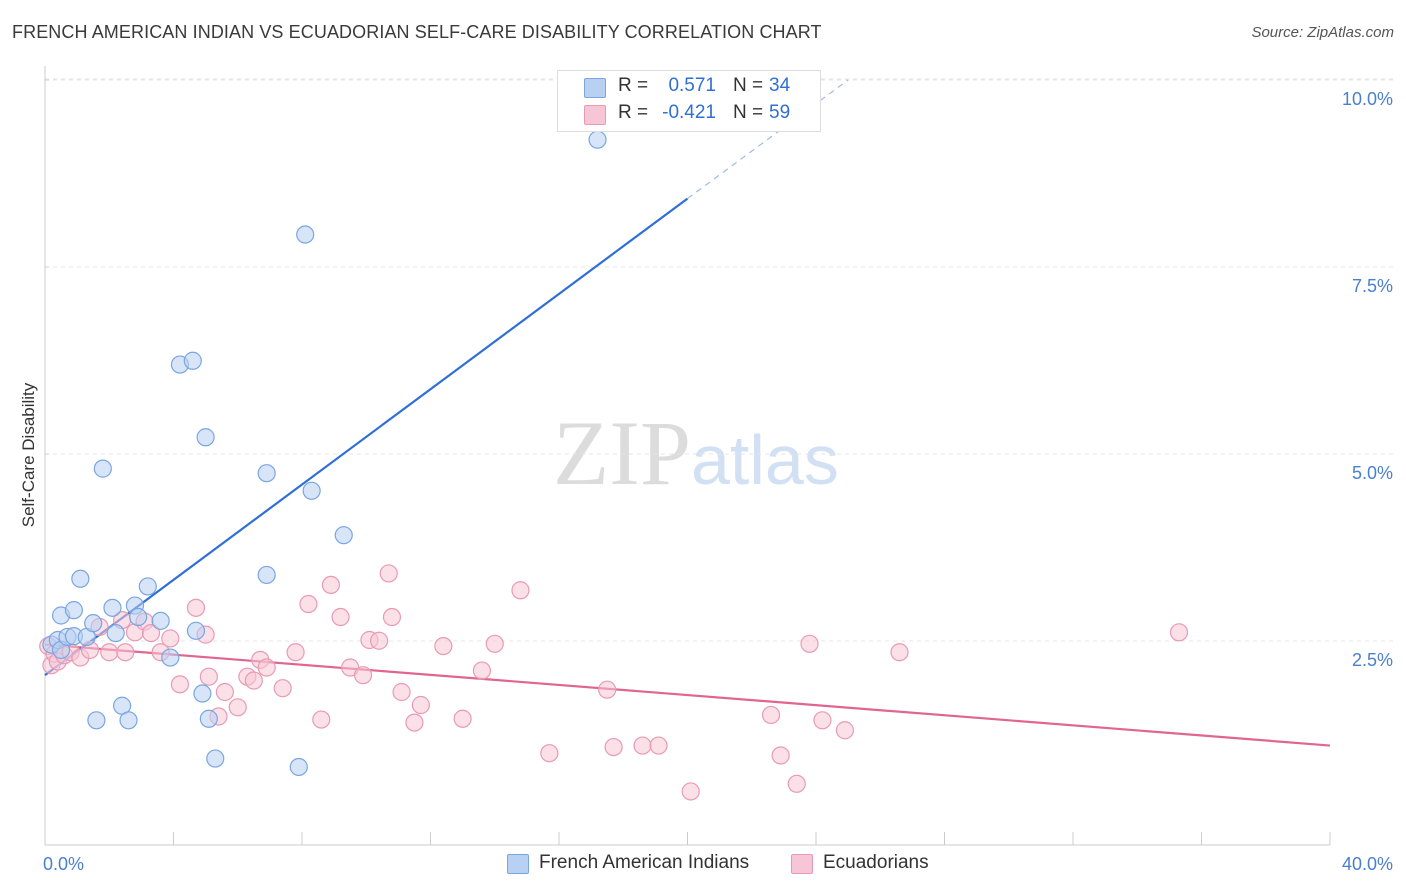 The width and height of the screenshot is (1406, 892). Describe the element at coordinates (63, 864) in the screenshot. I see `x-tick-label: 0.0%` at that location.